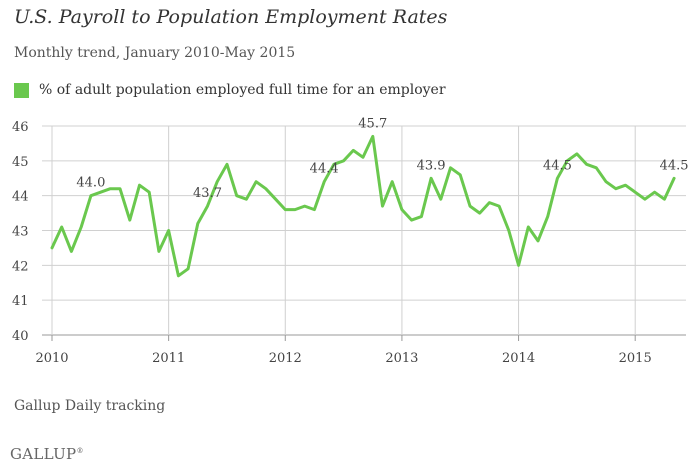 This screenshot has width=700, height=473. What do you see at coordinates (20, 232) in the screenshot?
I see `y-tick-label: 43` at bounding box center [20, 232].